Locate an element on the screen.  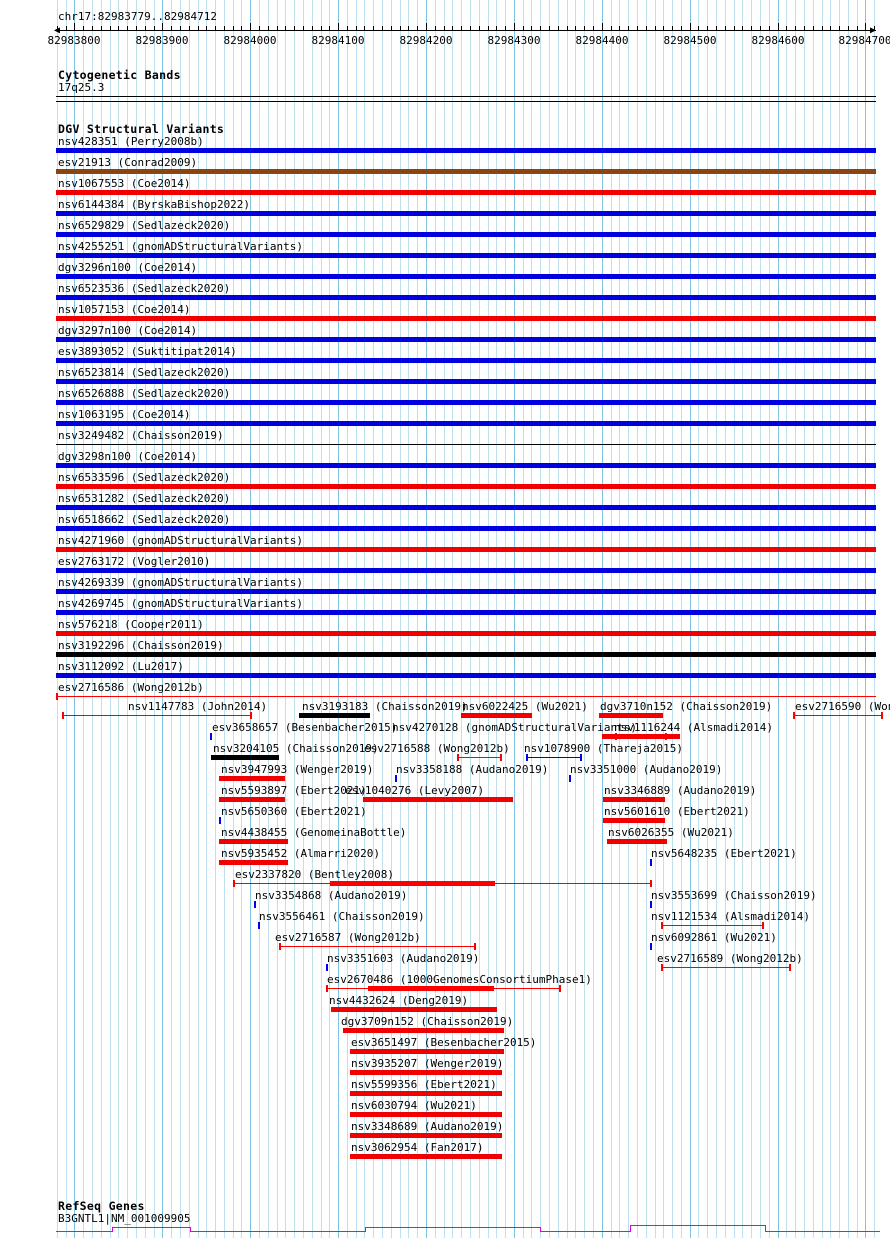
variant-label: nsv3193183 (Chaisson2019) is located at coordinates (385, 706).